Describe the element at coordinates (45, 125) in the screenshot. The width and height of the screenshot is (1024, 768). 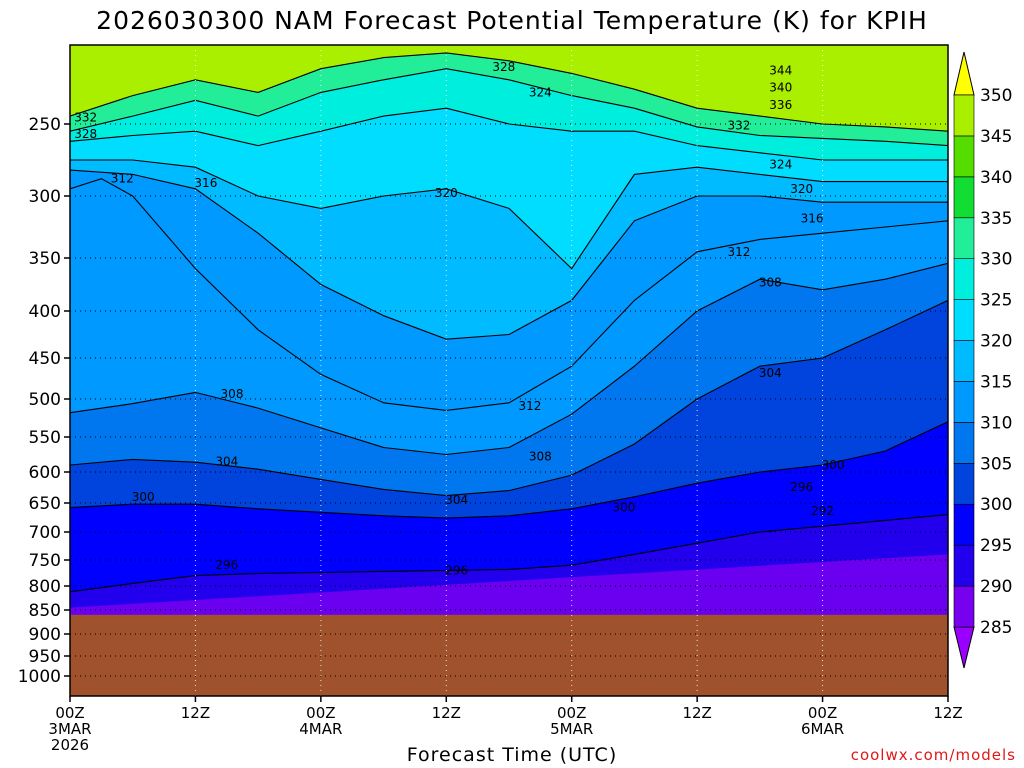
I see `y-tick-label: 250` at that location.